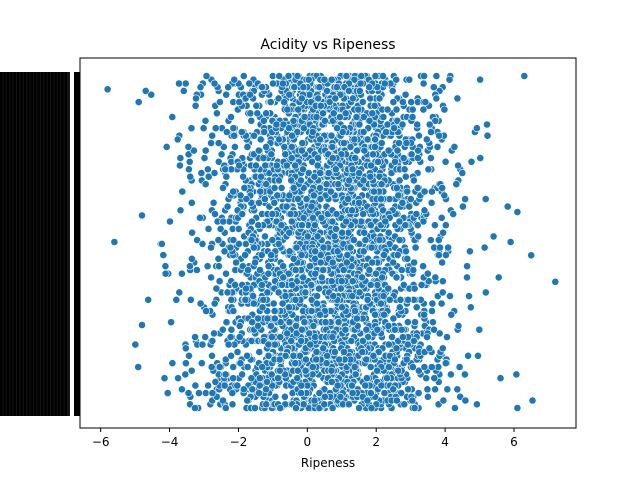 The width and height of the screenshot is (640, 480). What do you see at coordinates (445, 442) in the screenshot?
I see `x-tick-label: 4` at bounding box center [445, 442].